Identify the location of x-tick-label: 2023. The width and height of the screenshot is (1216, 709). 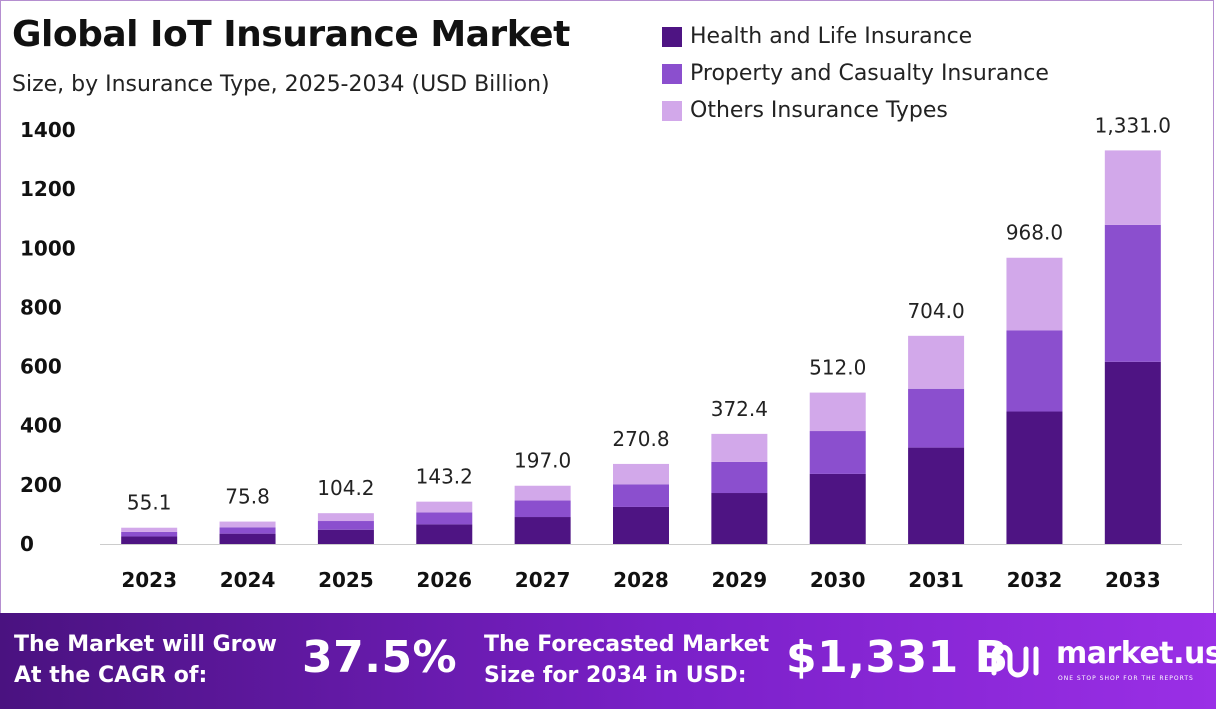
(149, 580).